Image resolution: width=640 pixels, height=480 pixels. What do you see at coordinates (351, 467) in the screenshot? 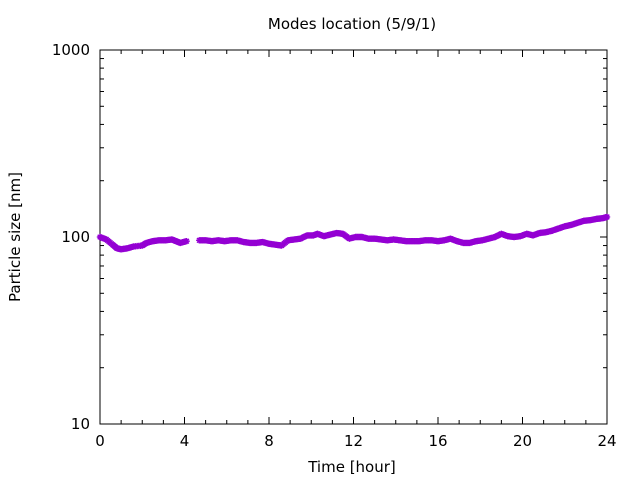
I see `x-axis-title: Time [hour]` at bounding box center [351, 467].